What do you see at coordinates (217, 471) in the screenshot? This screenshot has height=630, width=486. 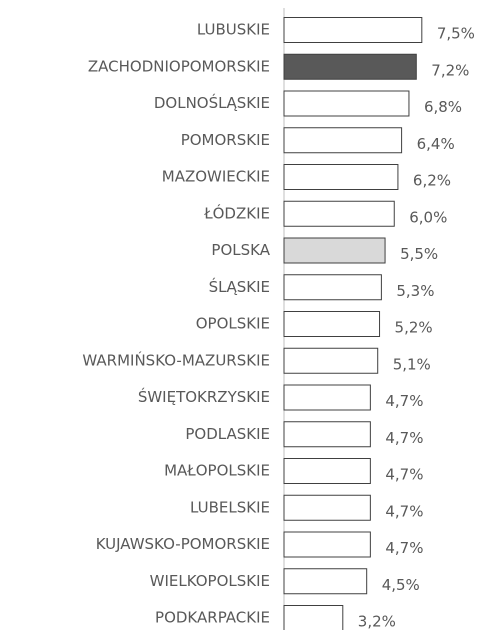 I see `category-label: MAŁOPOLSKIE` at bounding box center [217, 471].